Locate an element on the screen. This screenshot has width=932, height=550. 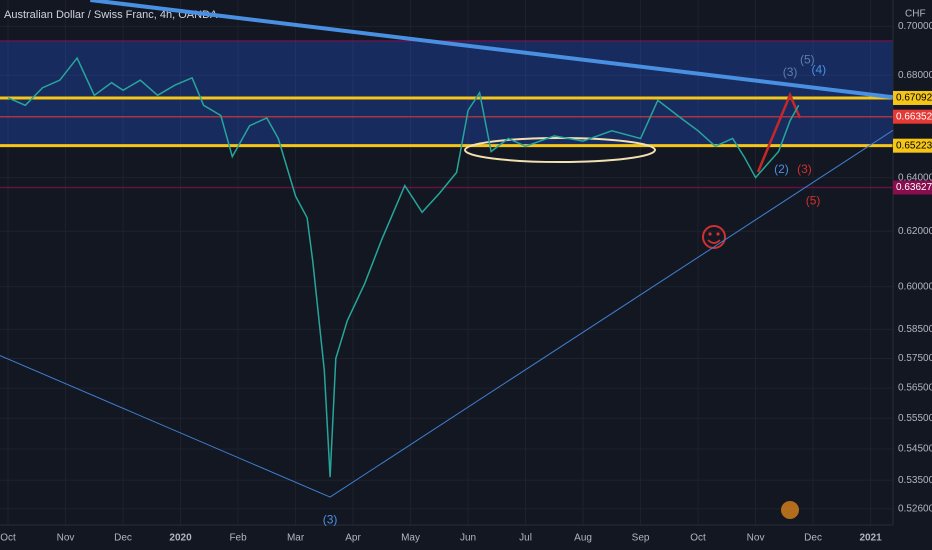
x-tick-label: Mar is located at coordinates (296, 538).